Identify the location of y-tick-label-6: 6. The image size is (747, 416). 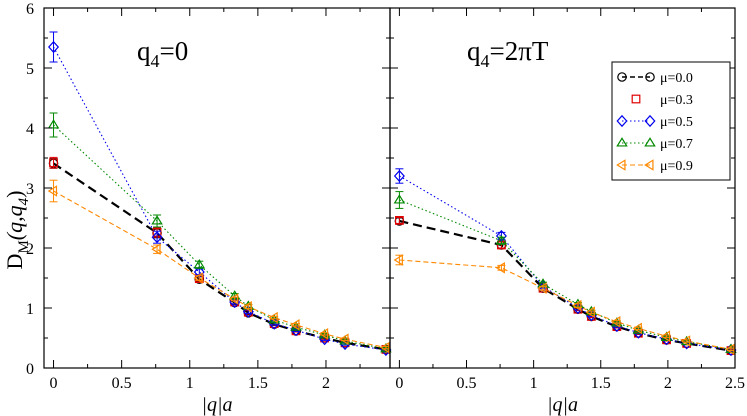
(30, 9).